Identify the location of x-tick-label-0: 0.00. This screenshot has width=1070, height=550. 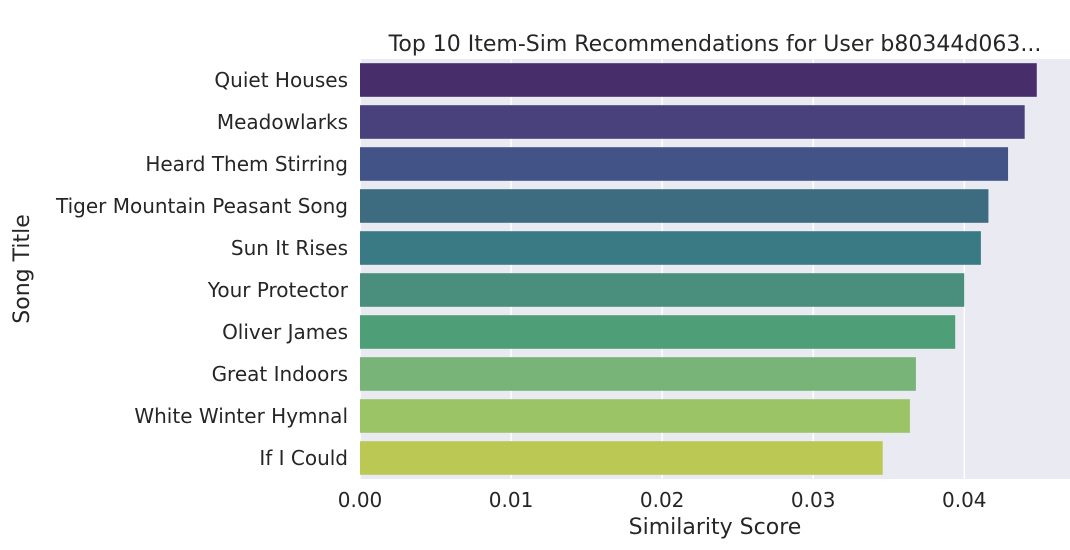
(360, 500).